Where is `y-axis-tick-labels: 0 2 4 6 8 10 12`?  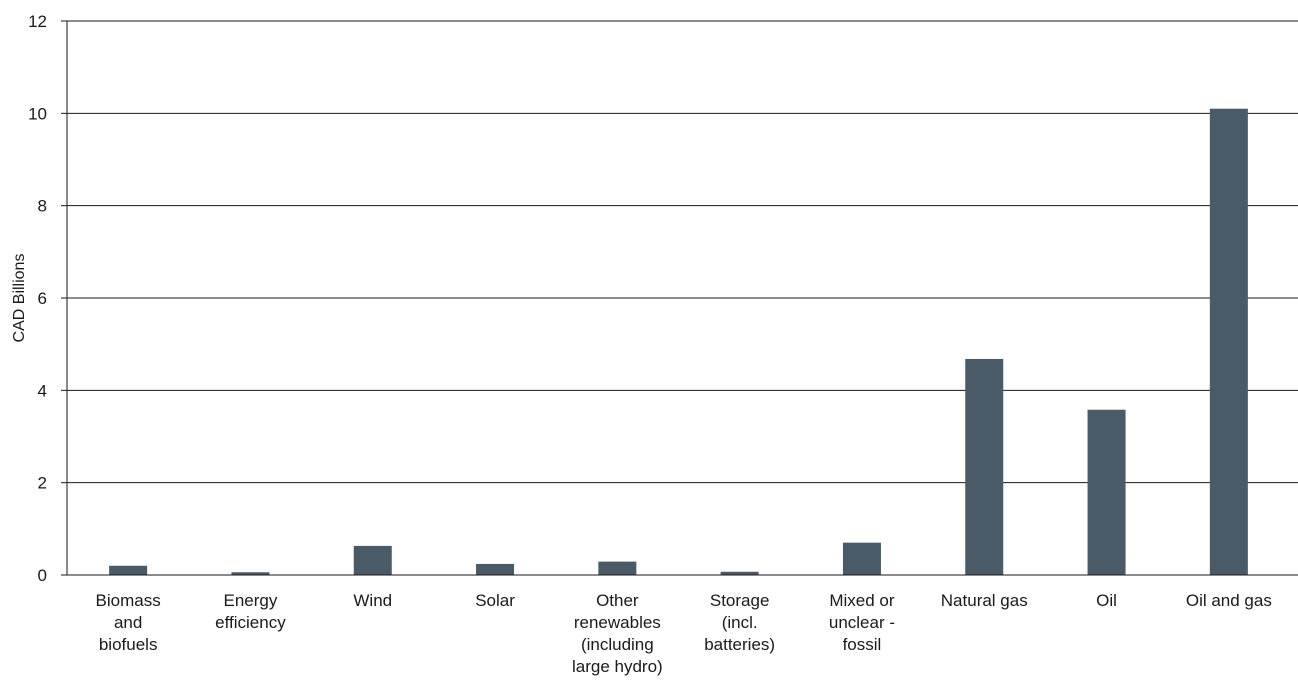
y-axis-tick-labels: 0 2 4 6 8 10 12 is located at coordinates (37, 298).